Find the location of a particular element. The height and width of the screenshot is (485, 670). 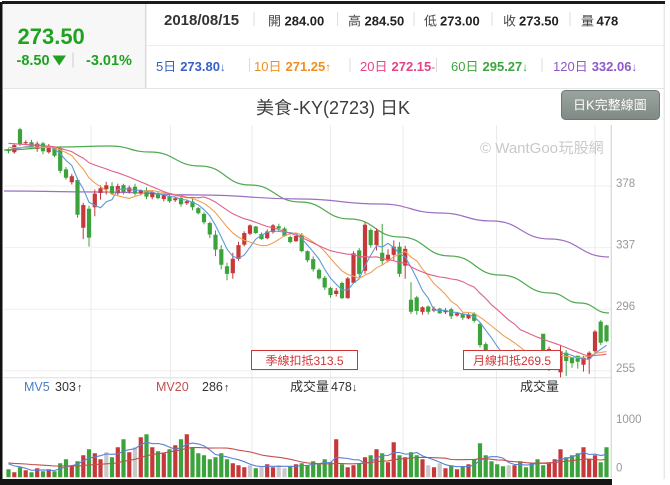

svg-text: 337 is located at coordinates (625, 246).